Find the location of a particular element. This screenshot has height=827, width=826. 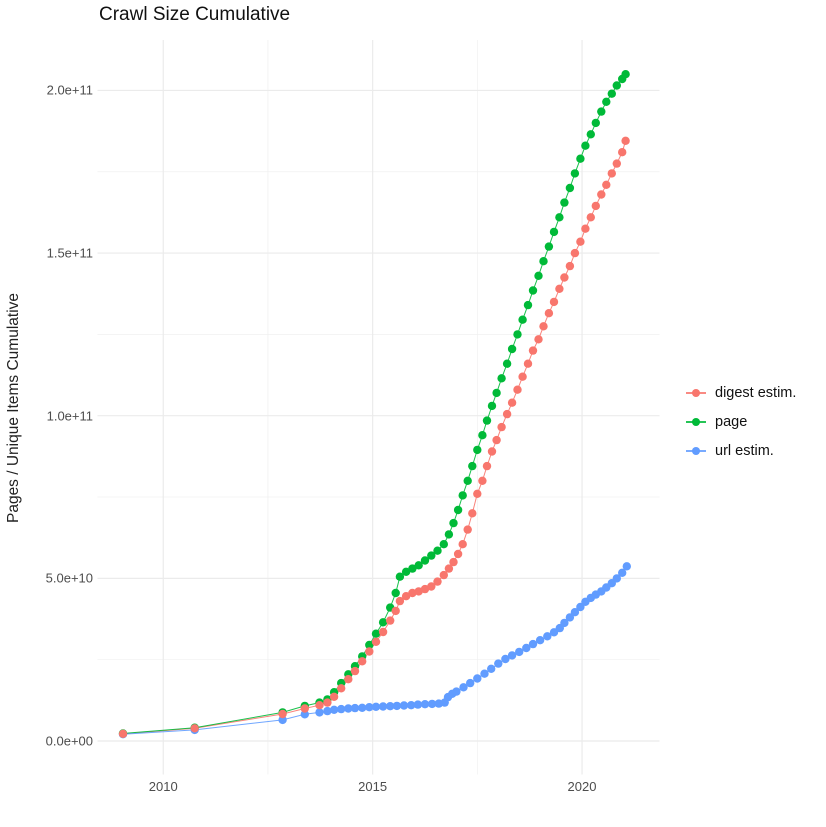

legend-label: digest estim. is located at coordinates (756, 392).